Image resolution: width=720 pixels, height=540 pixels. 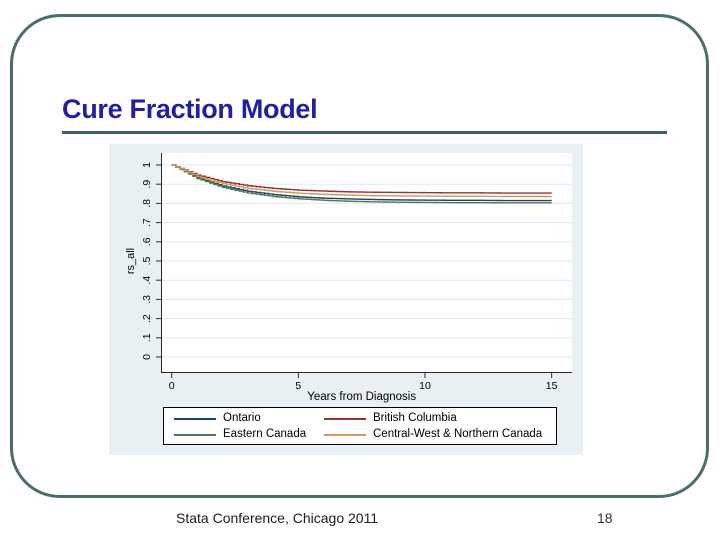 What do you see at coordinates (147, 318) in the screenshot?
I see `y-tick-label: .2` at bounding box center [147, 318].